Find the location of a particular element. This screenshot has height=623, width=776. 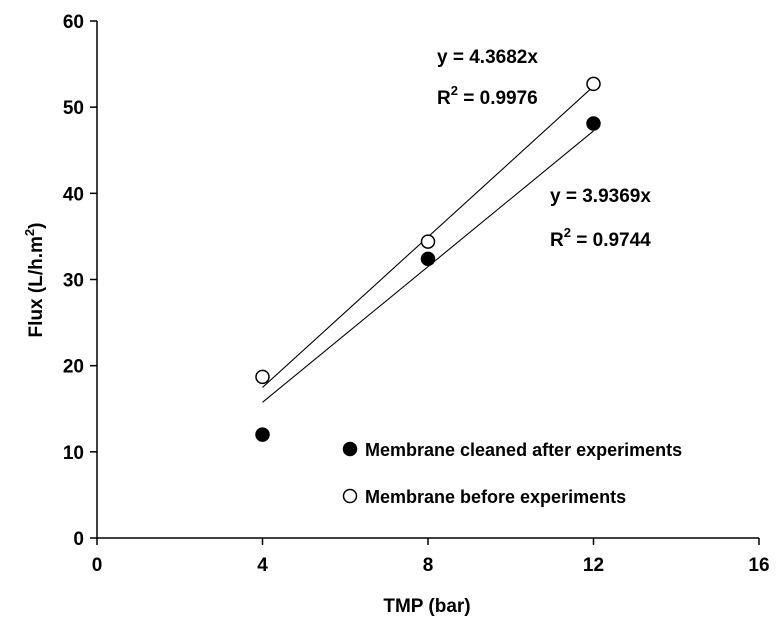

y-tick-label: 30 is located at coordinates (73, 281).